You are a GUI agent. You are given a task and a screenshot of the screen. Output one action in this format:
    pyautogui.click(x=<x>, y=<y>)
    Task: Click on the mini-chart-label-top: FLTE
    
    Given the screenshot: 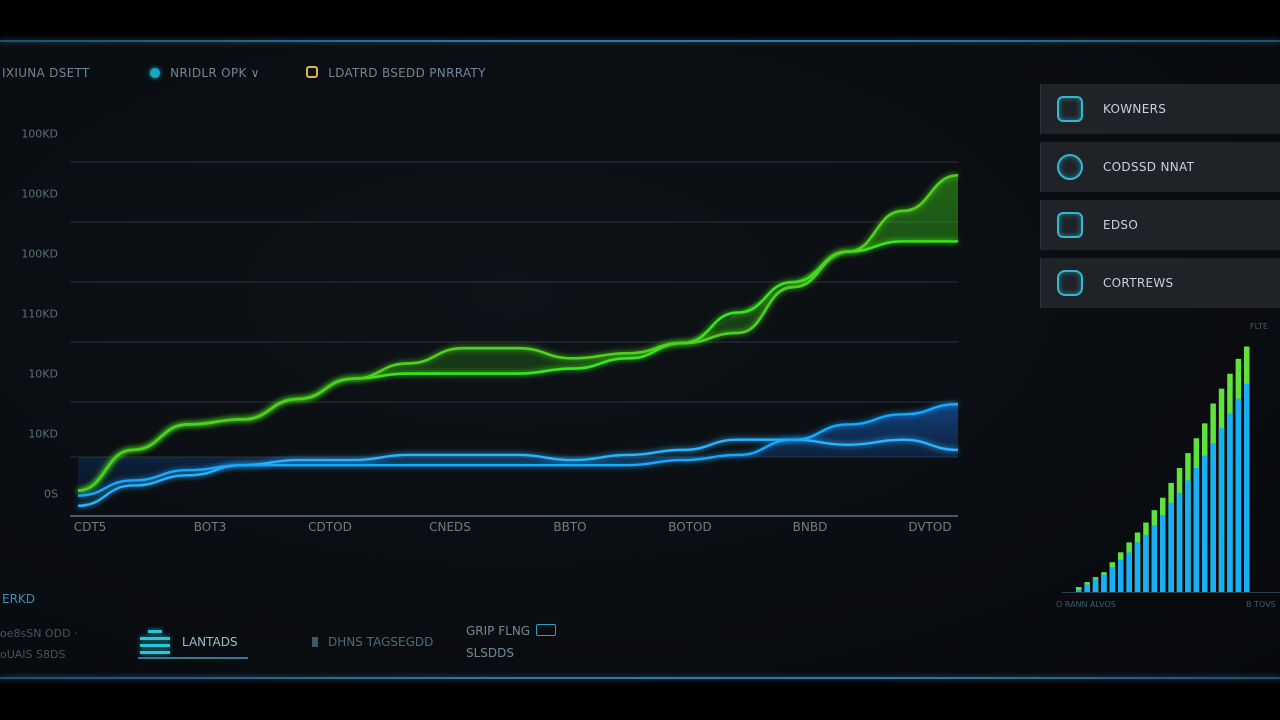 What is the action you would take?
    pyautogui.click(x=1259, y=326)
    